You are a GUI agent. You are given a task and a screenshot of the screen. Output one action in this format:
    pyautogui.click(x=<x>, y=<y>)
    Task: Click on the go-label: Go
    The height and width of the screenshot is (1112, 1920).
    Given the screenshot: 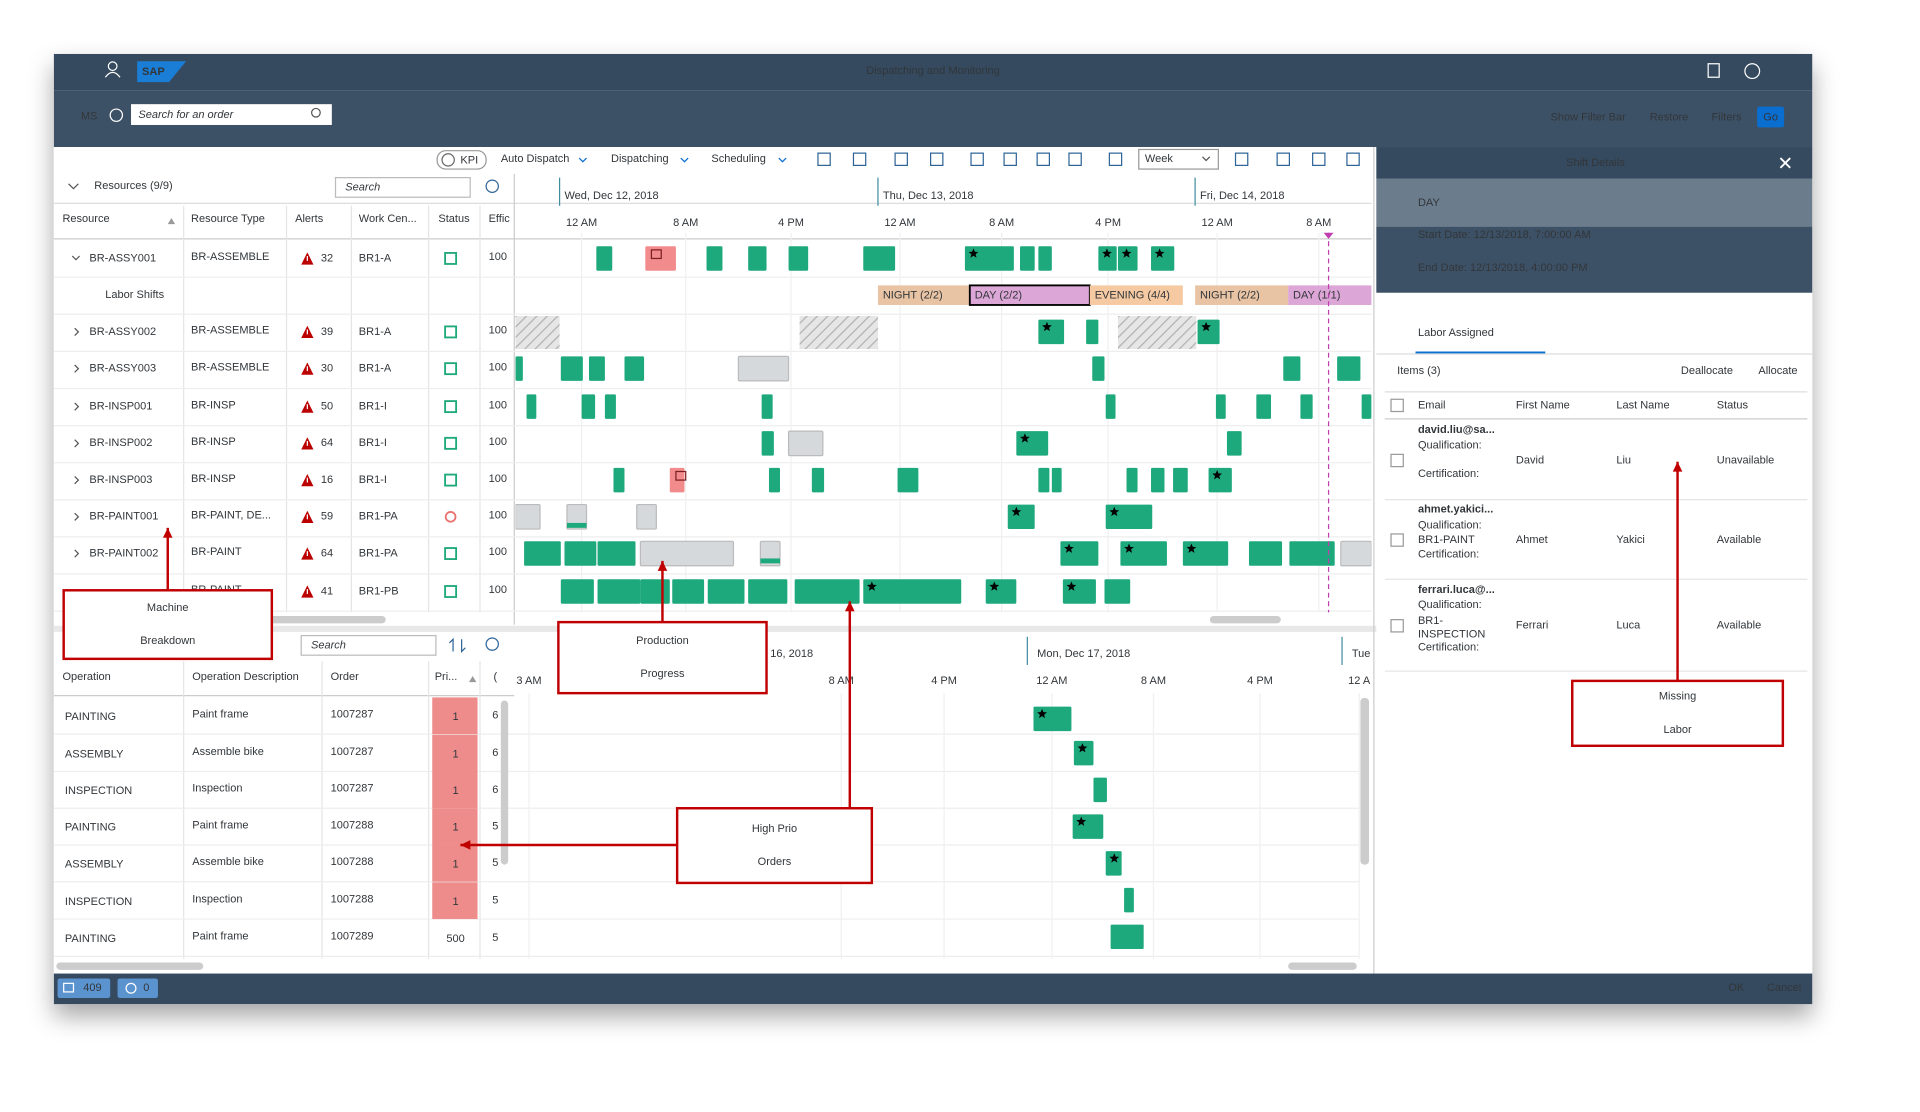 What is the action you would take?
    pyautogui.click(x=1770, y=118)
    